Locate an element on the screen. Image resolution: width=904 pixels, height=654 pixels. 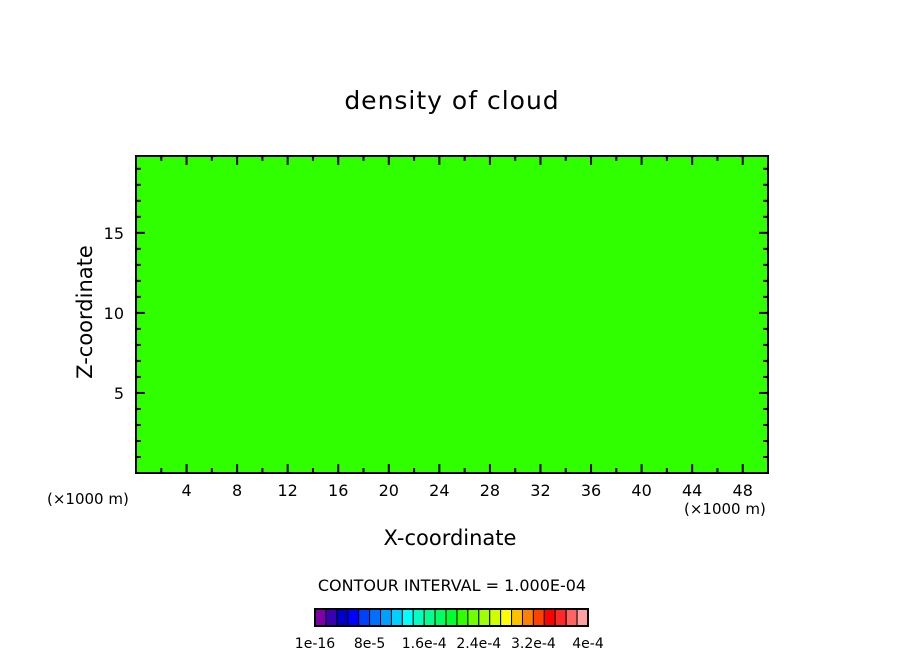
x-tick-label: 44 is located at coordinates (692, 490).